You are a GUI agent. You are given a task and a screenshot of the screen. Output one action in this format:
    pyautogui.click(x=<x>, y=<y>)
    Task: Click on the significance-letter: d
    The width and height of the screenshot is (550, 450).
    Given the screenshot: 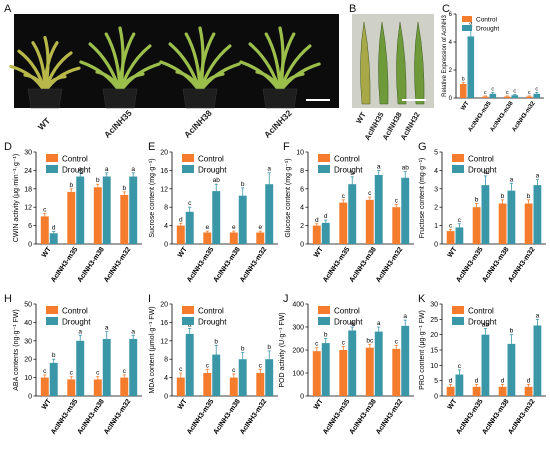 What is the action you would take?
    pyautogui.click(x=477, y=380)
    